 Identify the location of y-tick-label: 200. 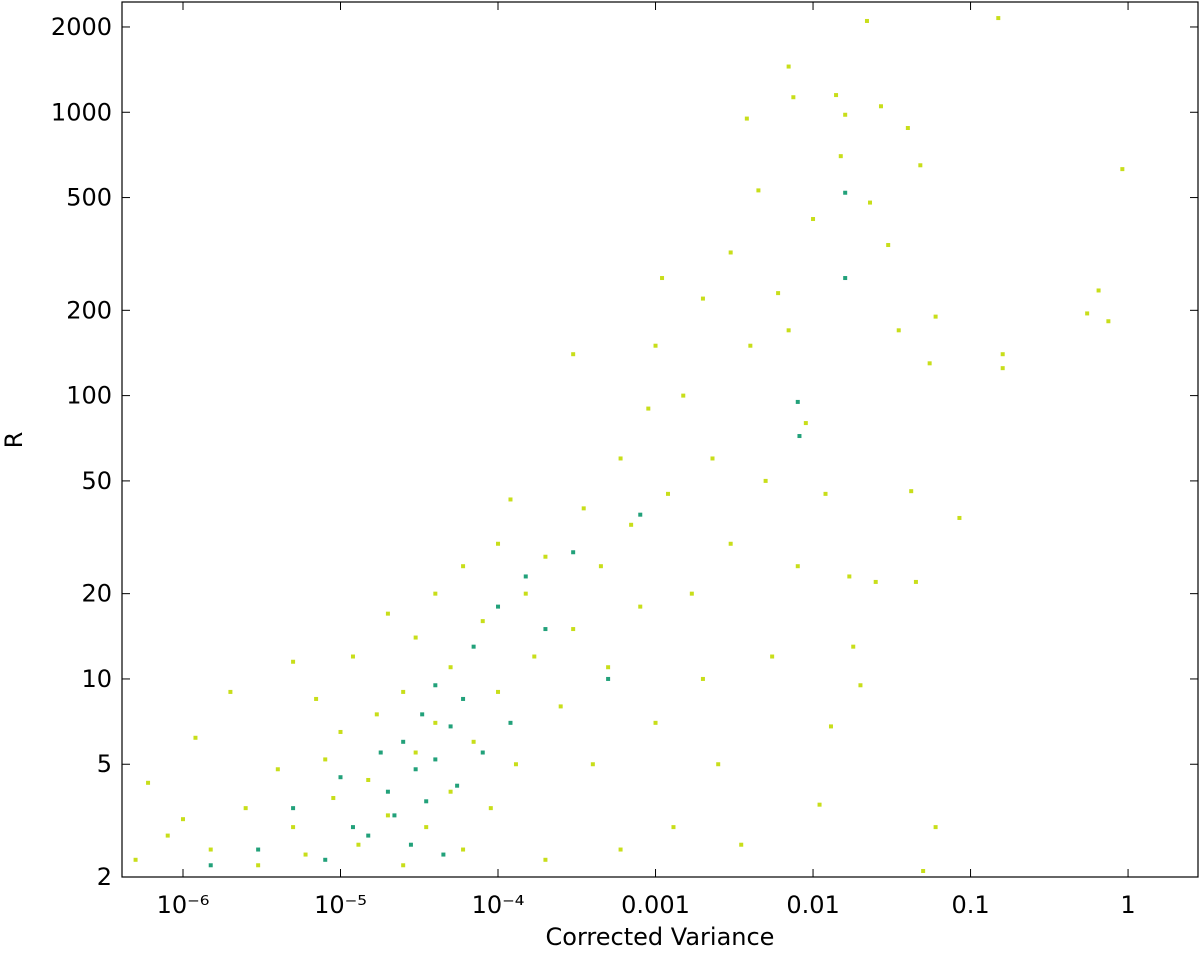
(89, 310).